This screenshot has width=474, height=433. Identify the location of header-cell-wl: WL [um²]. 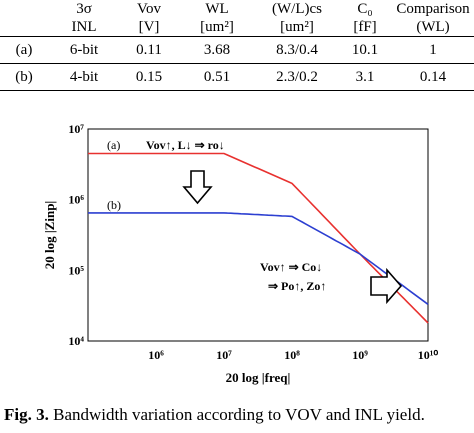
(217, 18).